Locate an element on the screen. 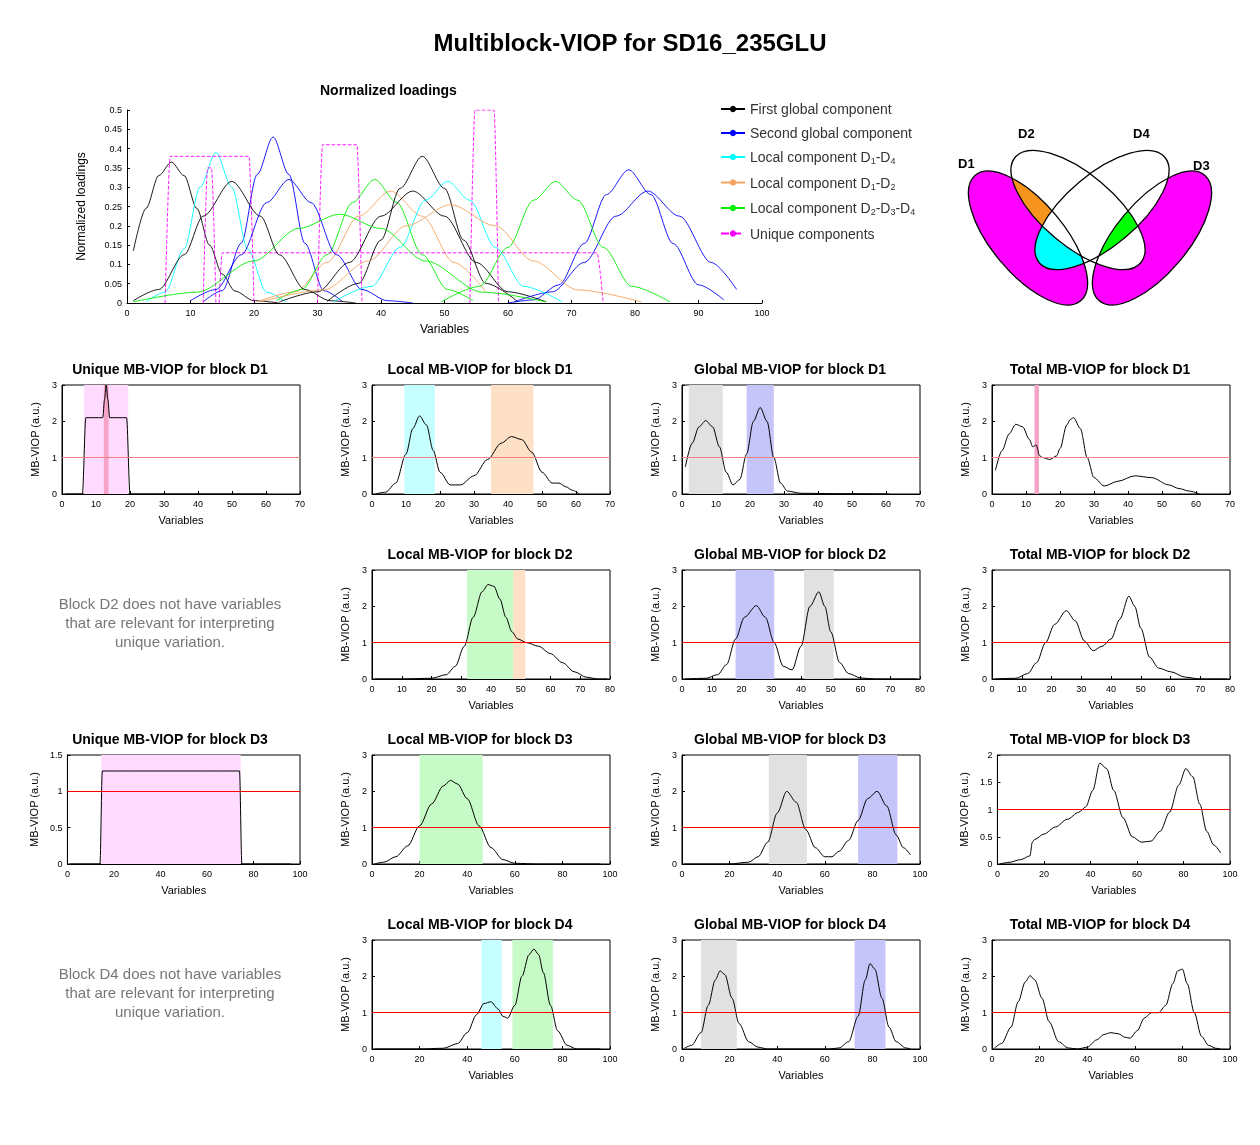 The image size is (1260, 1145). text: D2 is located at coordinates (1026, 133).